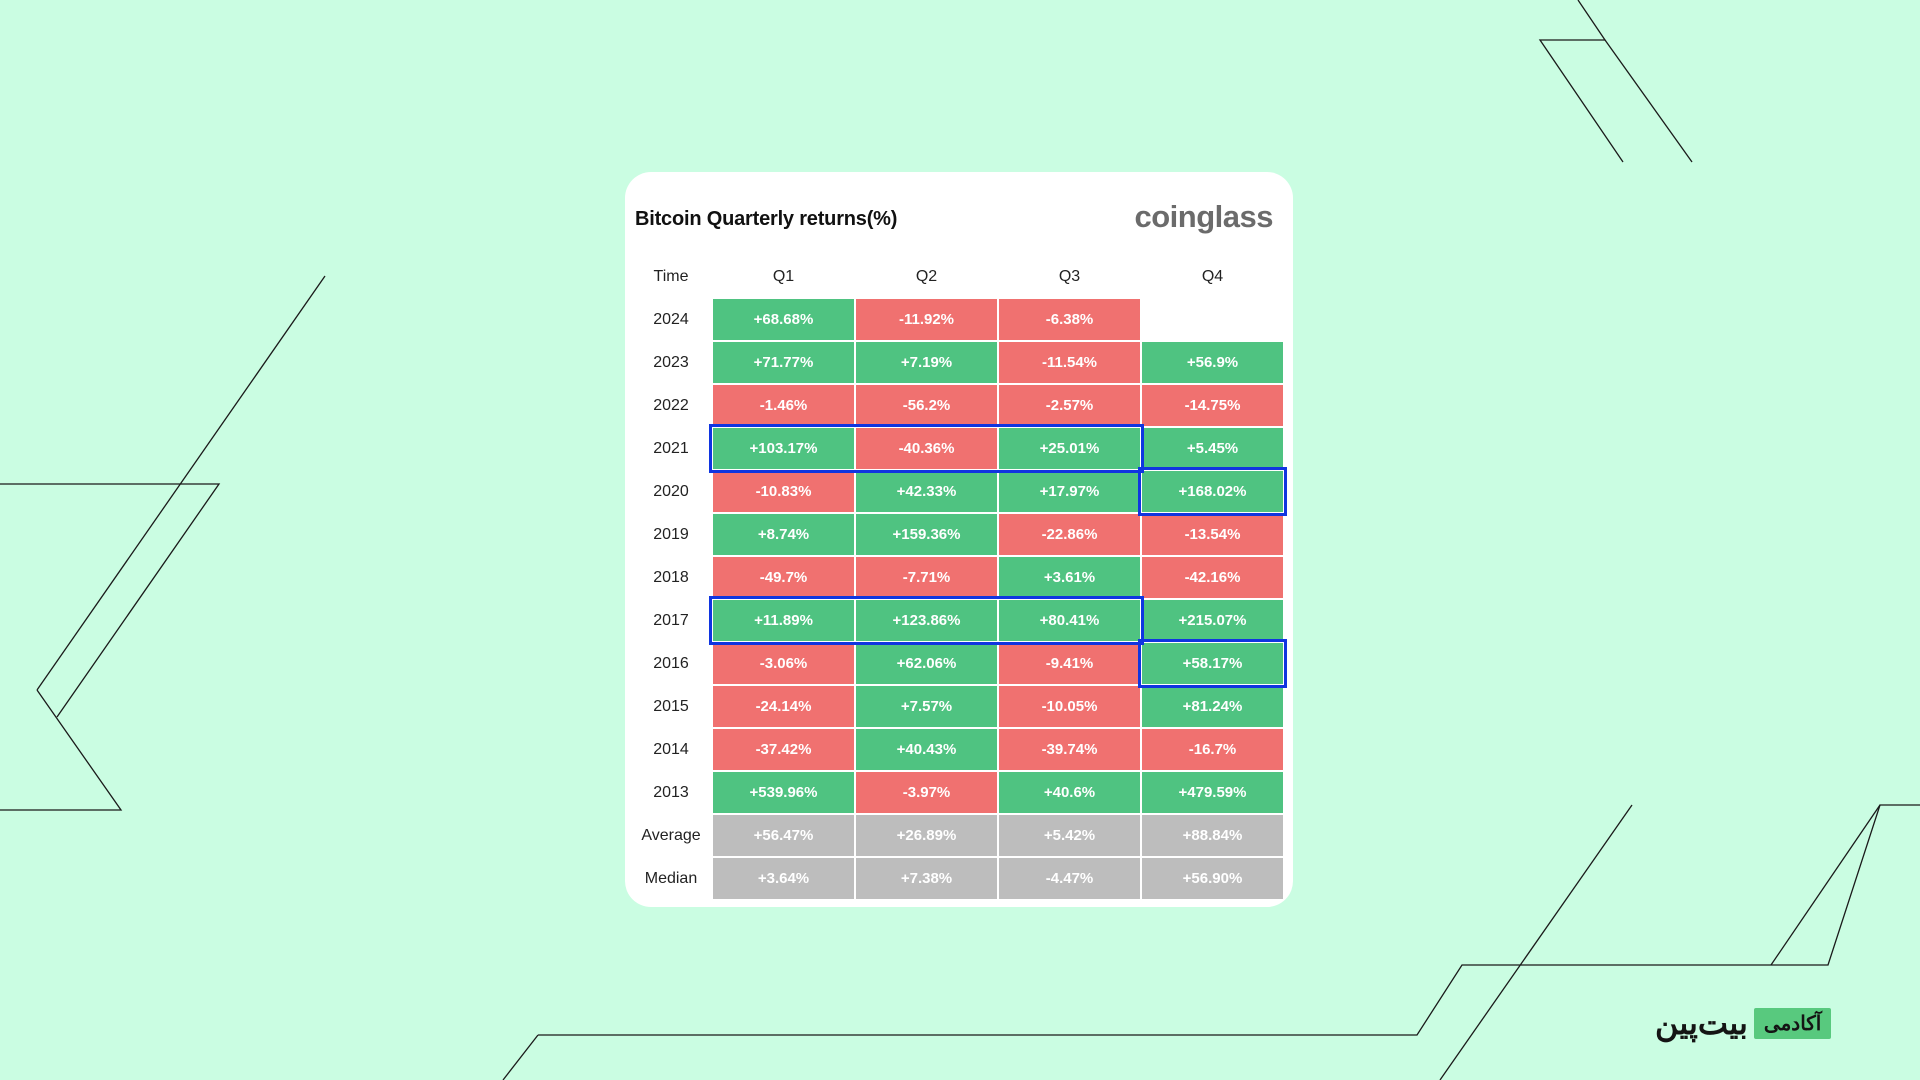 The height and width of the screenshot is (1080, 1920). I want to click on cell-2023-q2: +7.19%, so click(926, 362).